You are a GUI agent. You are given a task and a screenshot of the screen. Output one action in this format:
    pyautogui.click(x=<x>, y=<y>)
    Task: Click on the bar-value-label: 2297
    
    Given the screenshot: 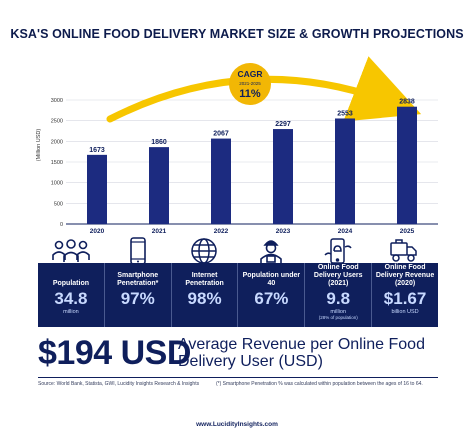 What is the action you would take?
    pyautogui.click(x=283, y=124)
    